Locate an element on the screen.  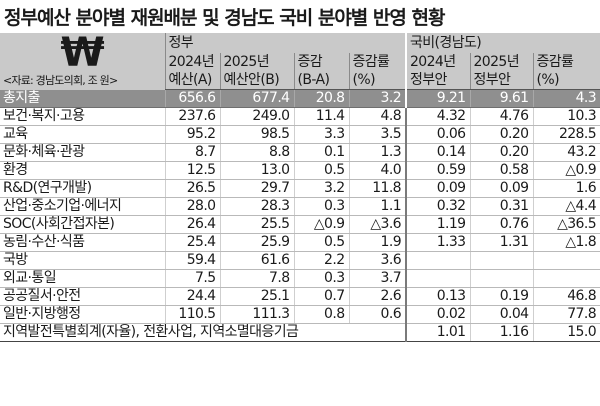
cell-value: 25.5 is located at coordinates (256, 224).